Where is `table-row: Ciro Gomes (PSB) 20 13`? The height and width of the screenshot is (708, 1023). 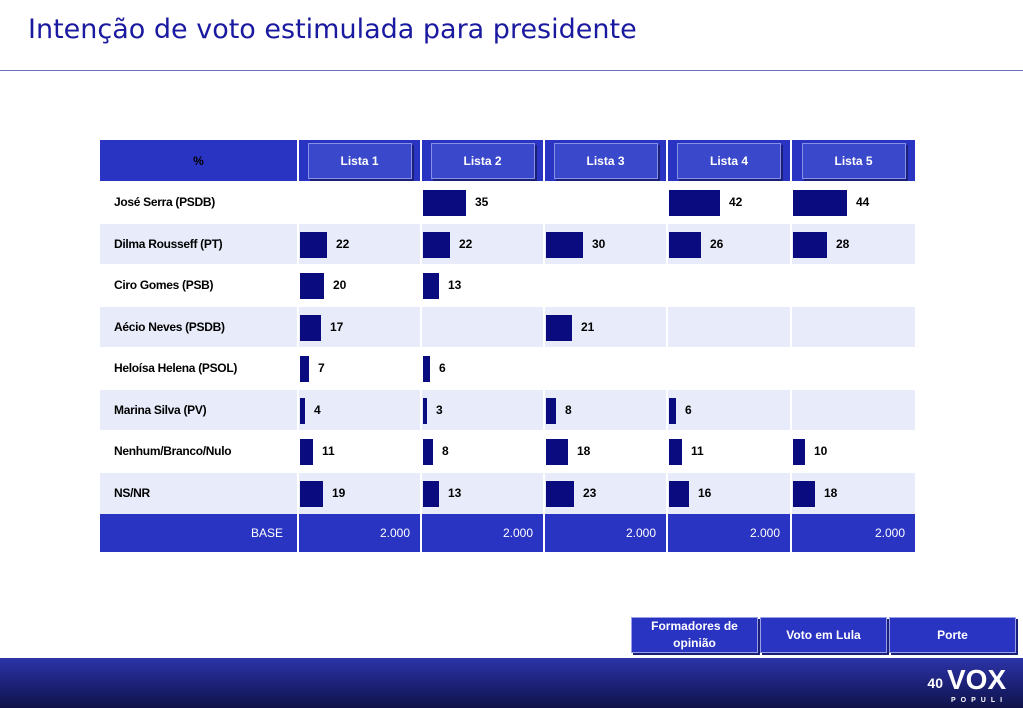 table-row: Ciro Gomes (PSB) 20 13 is located at coordinates (507, 285).